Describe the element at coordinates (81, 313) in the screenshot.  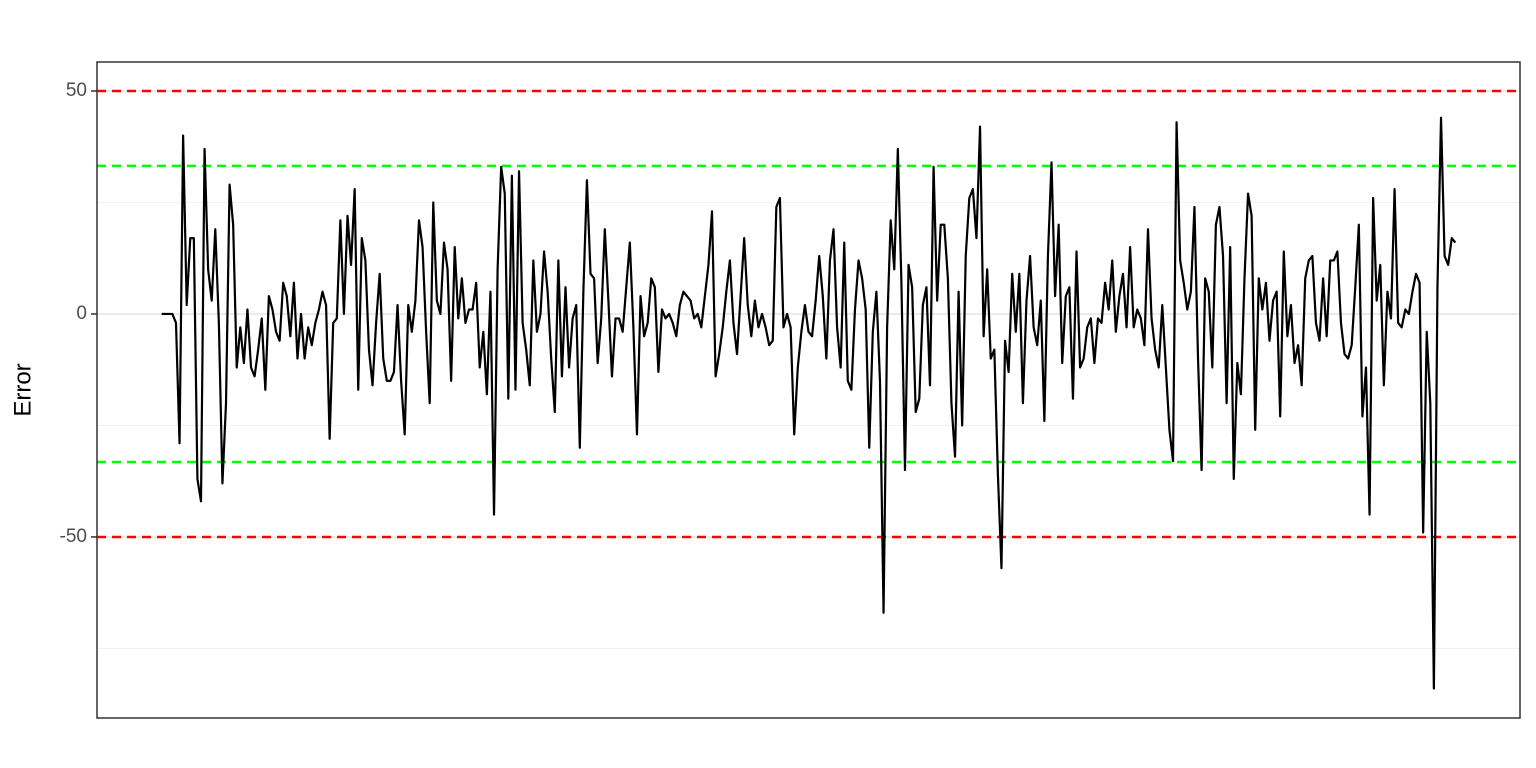
I see `y-tick-label: 0` at that location.